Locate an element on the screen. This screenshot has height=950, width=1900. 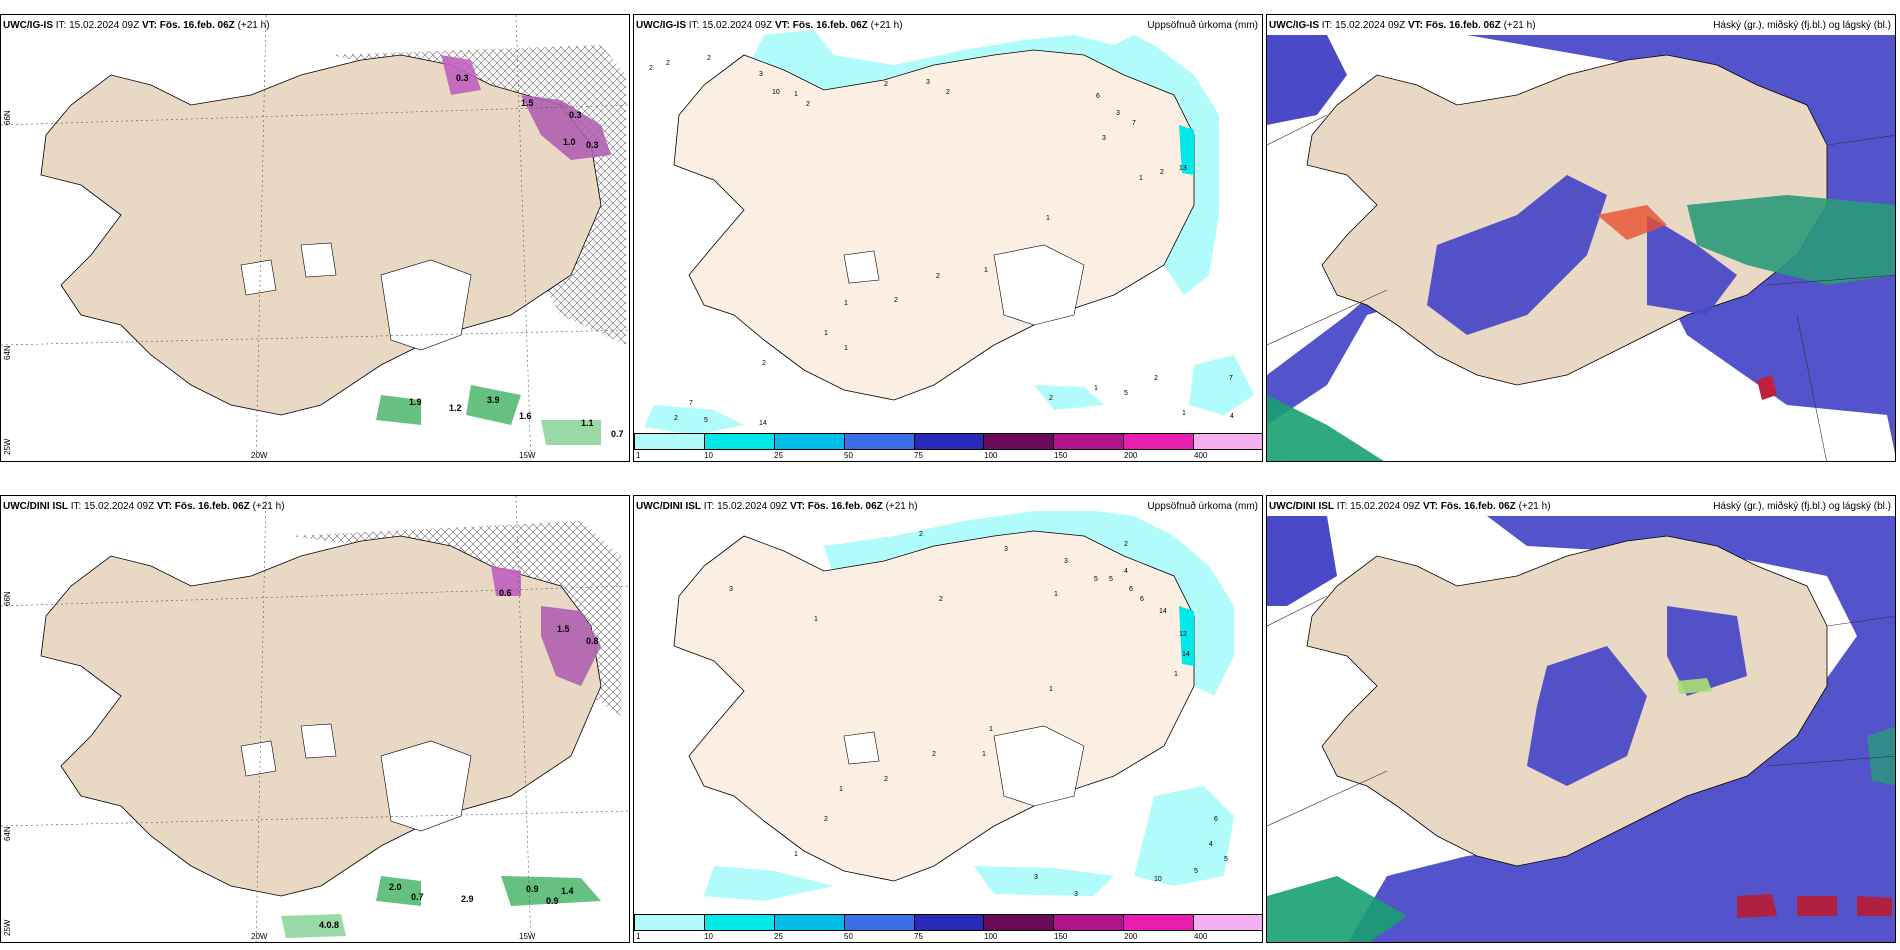
value-label: 2.9 is located at coordinates (467, 899).